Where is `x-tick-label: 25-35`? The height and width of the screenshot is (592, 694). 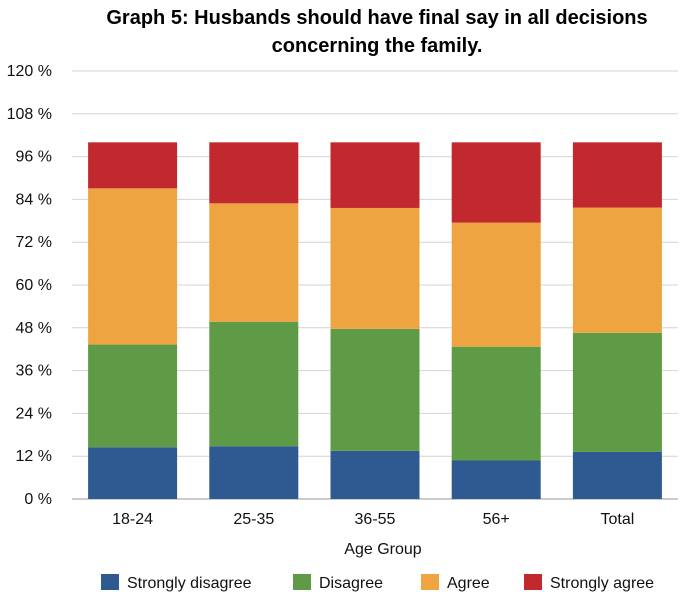
x-tick-label: 25-35 is located at coordinates (253, 519).